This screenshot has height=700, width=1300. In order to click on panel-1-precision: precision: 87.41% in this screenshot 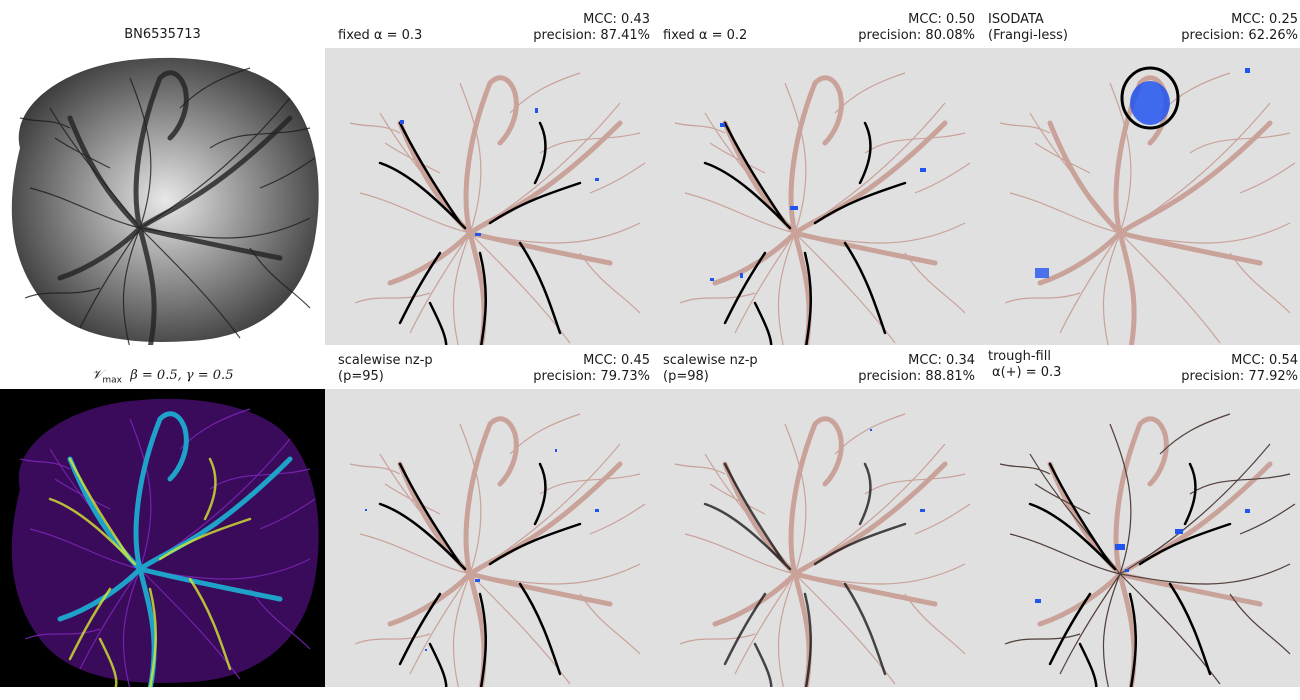, I will do `click(591, 35)`.